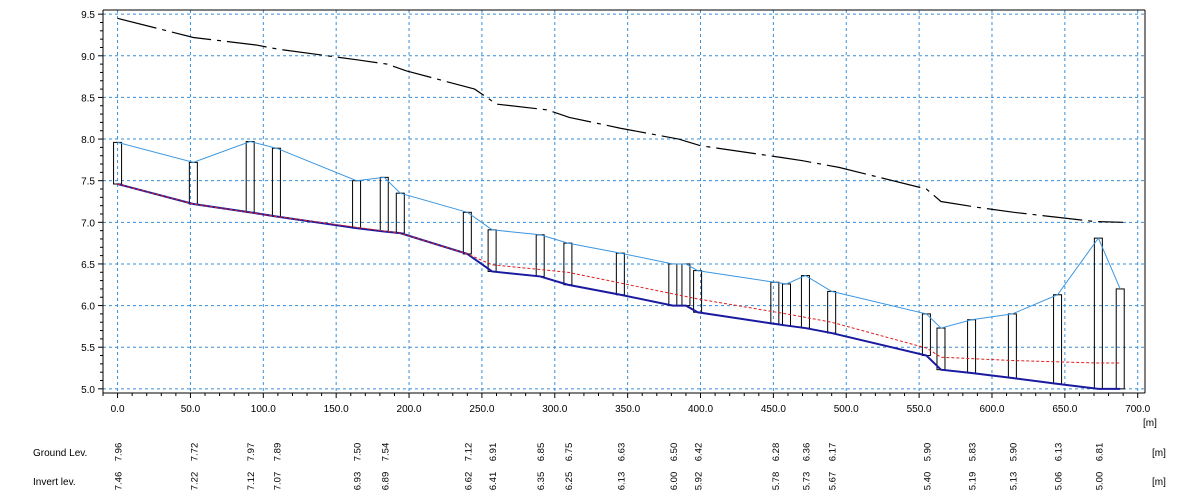 The height and width of the screenshot is (500, 1182). Describe the element at coordinates (627, 409) in the screenshot. I see `x-tick-label: 350.0` at that location.